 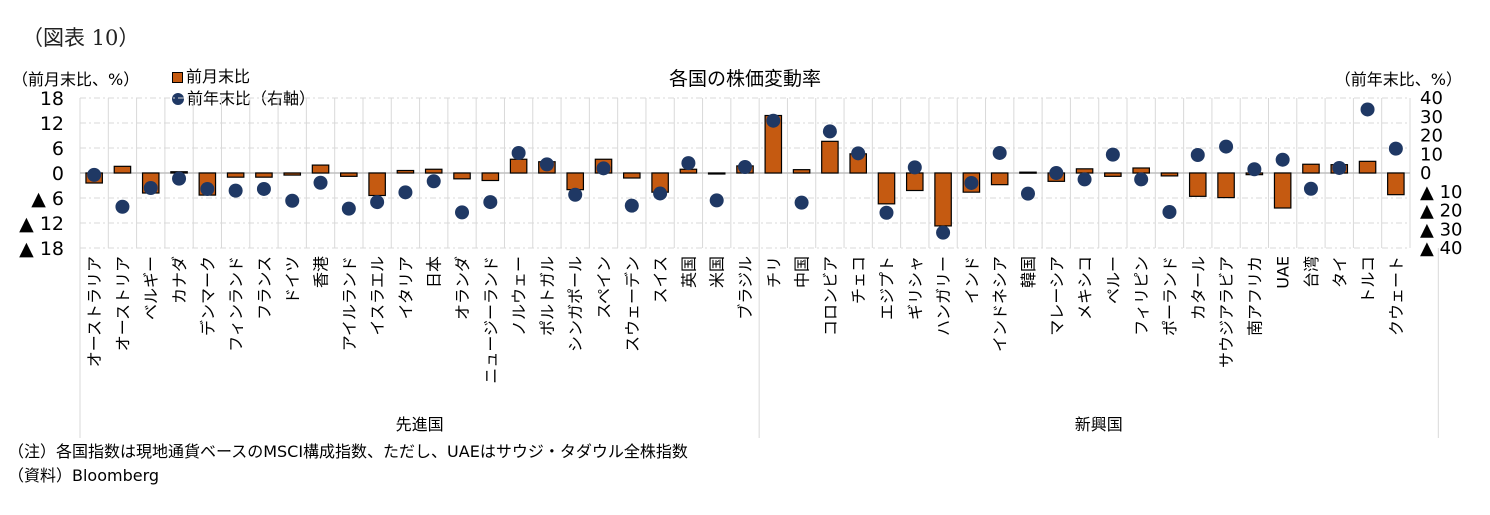 I want to click on category-label: マレーシア, so click(x=1056, y=296).